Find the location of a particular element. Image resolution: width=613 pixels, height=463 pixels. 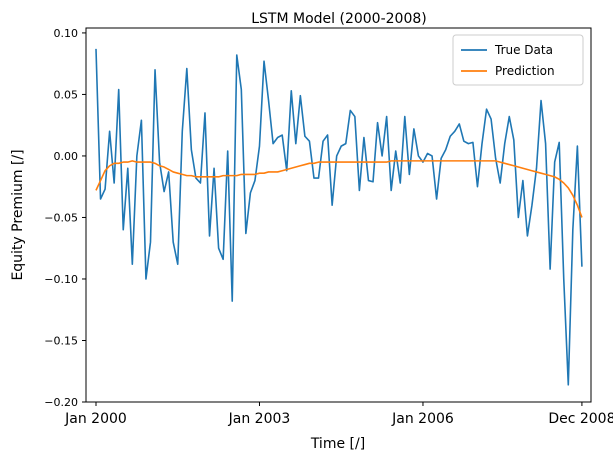

legend-entry-label: True Data is located at coordinates (523, 50).